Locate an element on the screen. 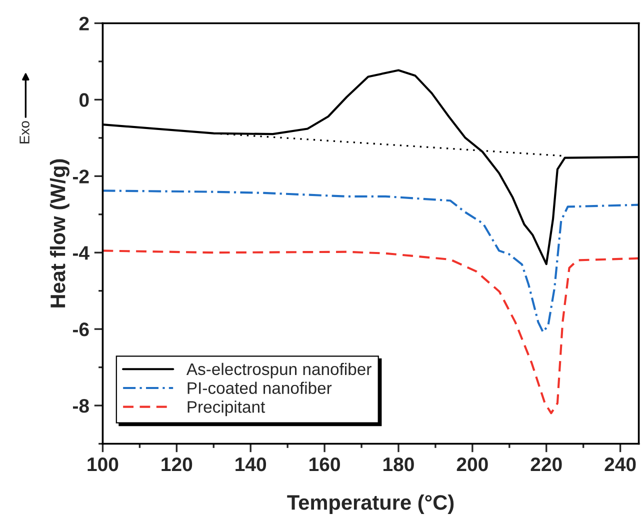 This screenshot has width=642, height=516. y-tick-label: -6 is located at coordinates (81, 329).